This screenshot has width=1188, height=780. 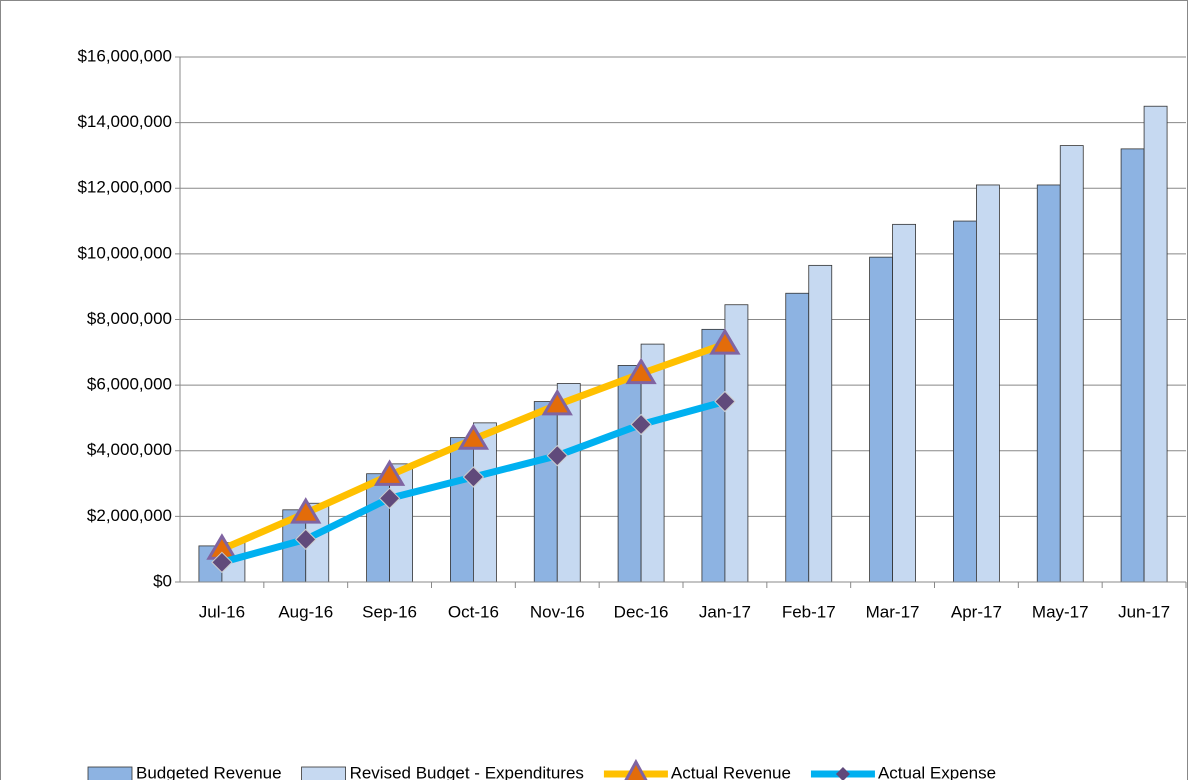 I want to click on legend-label: Budgeted Revenue, so click(x=209, y=771).